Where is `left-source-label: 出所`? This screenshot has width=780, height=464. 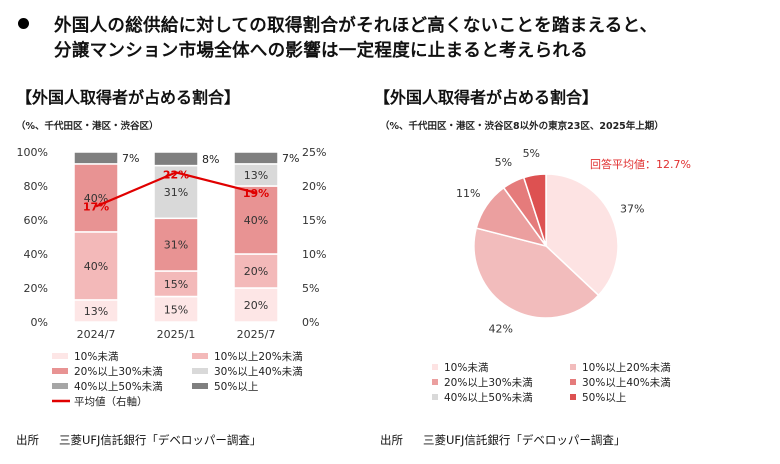
left-source-label: 出所 is located at coordinates (27, 440).